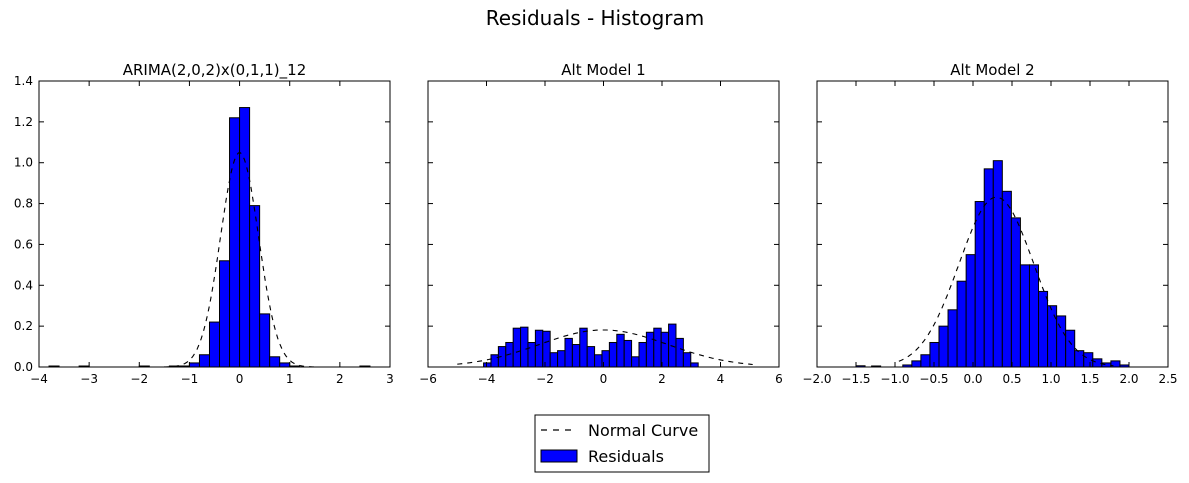 The width and height of the screenshot is (1189, 483). What do you see at coordinates (1167, 379) in the screenshot?
I see `x-tick-label: 2.5` at bounding box center [1167, 379].